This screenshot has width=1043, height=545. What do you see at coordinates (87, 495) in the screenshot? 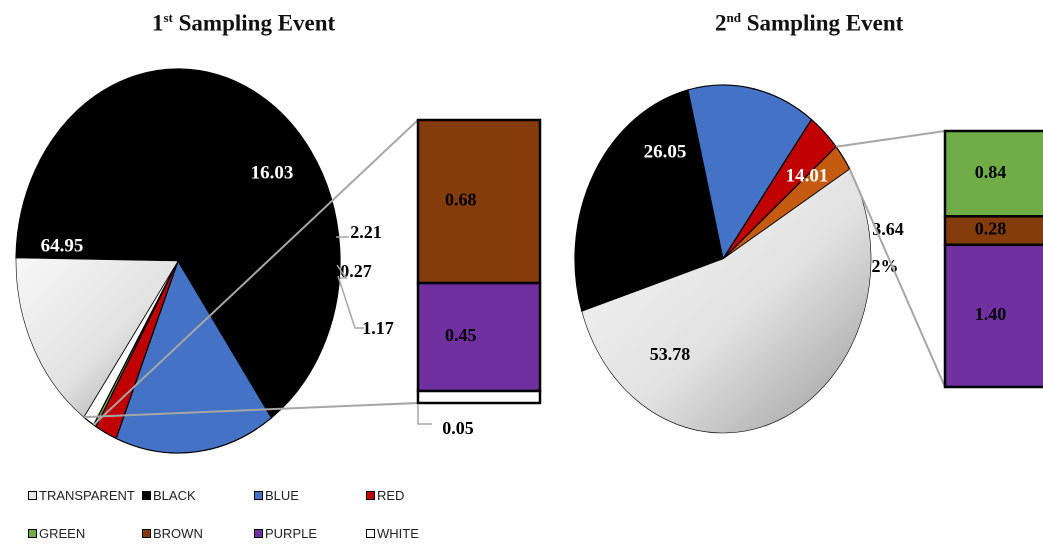
I see `legend-label-transparent: TRANSPARENT` at bounding box center [87, 495].